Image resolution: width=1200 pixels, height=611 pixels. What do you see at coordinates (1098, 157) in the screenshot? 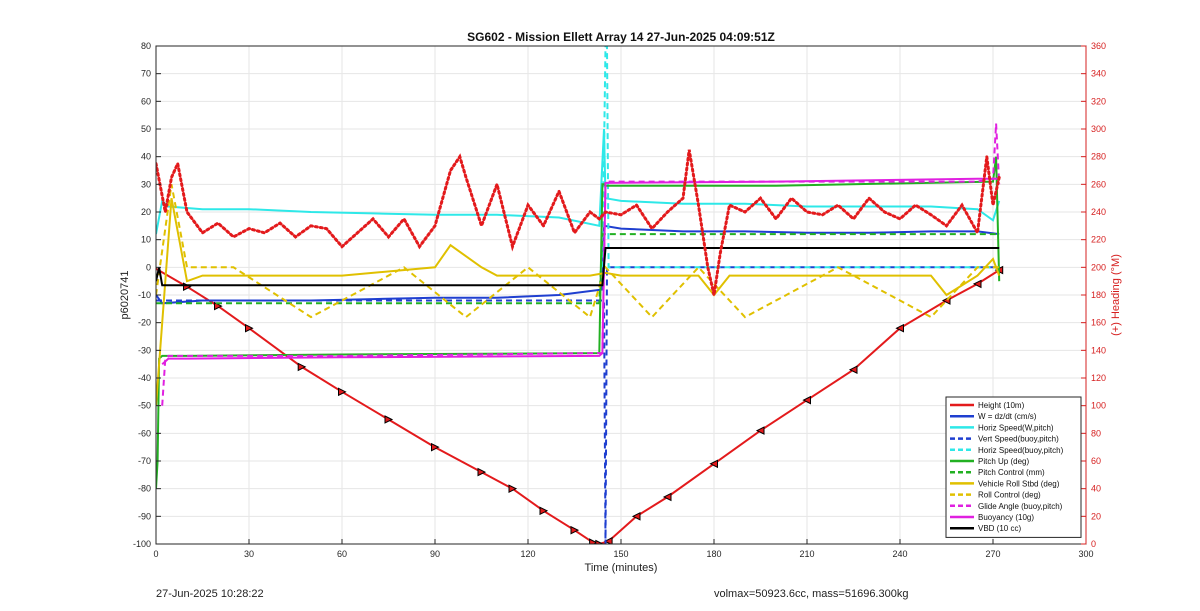
I see `y2-tick-label: 280` at bounding box center [1098, 157].